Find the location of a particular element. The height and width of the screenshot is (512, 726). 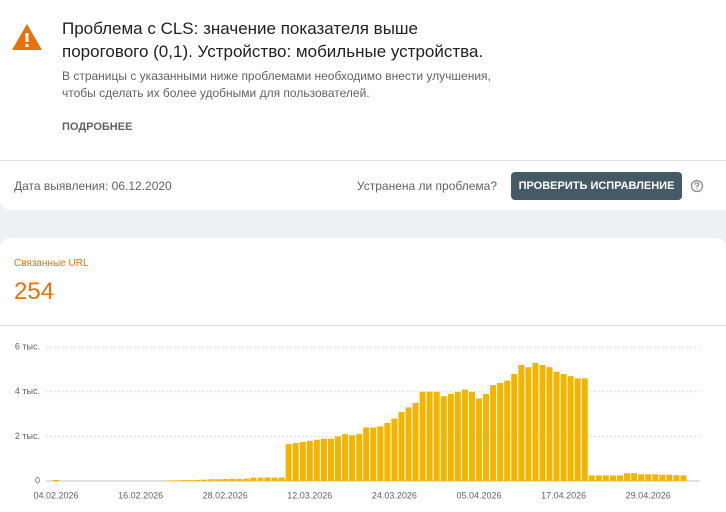

y-tick-label: 2 тыс. is located at coordinates (27, 436).